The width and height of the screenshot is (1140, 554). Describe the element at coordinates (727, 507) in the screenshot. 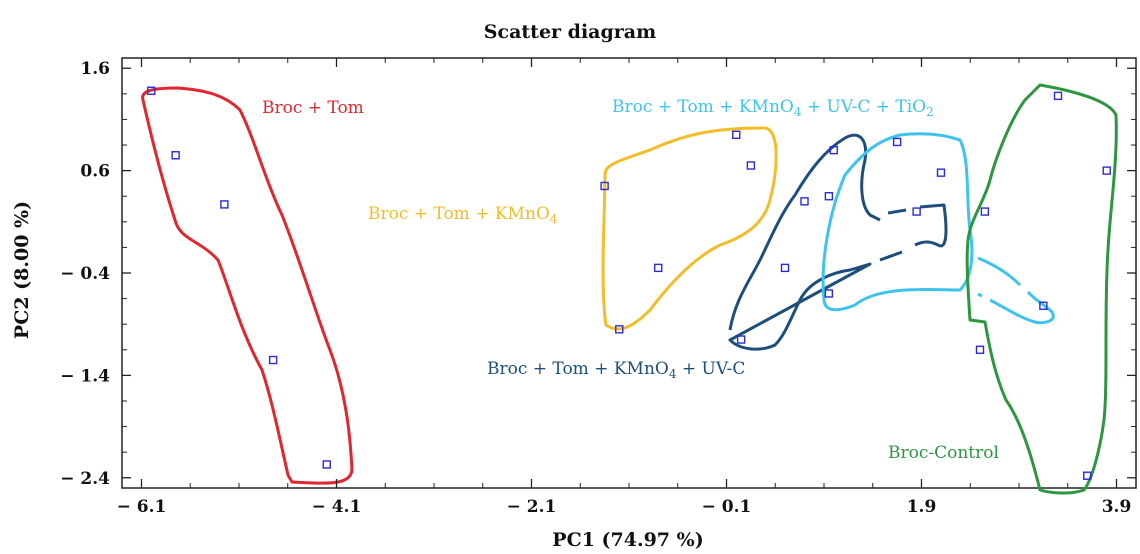

I see `x-tick-label: − 0.1` at that location.